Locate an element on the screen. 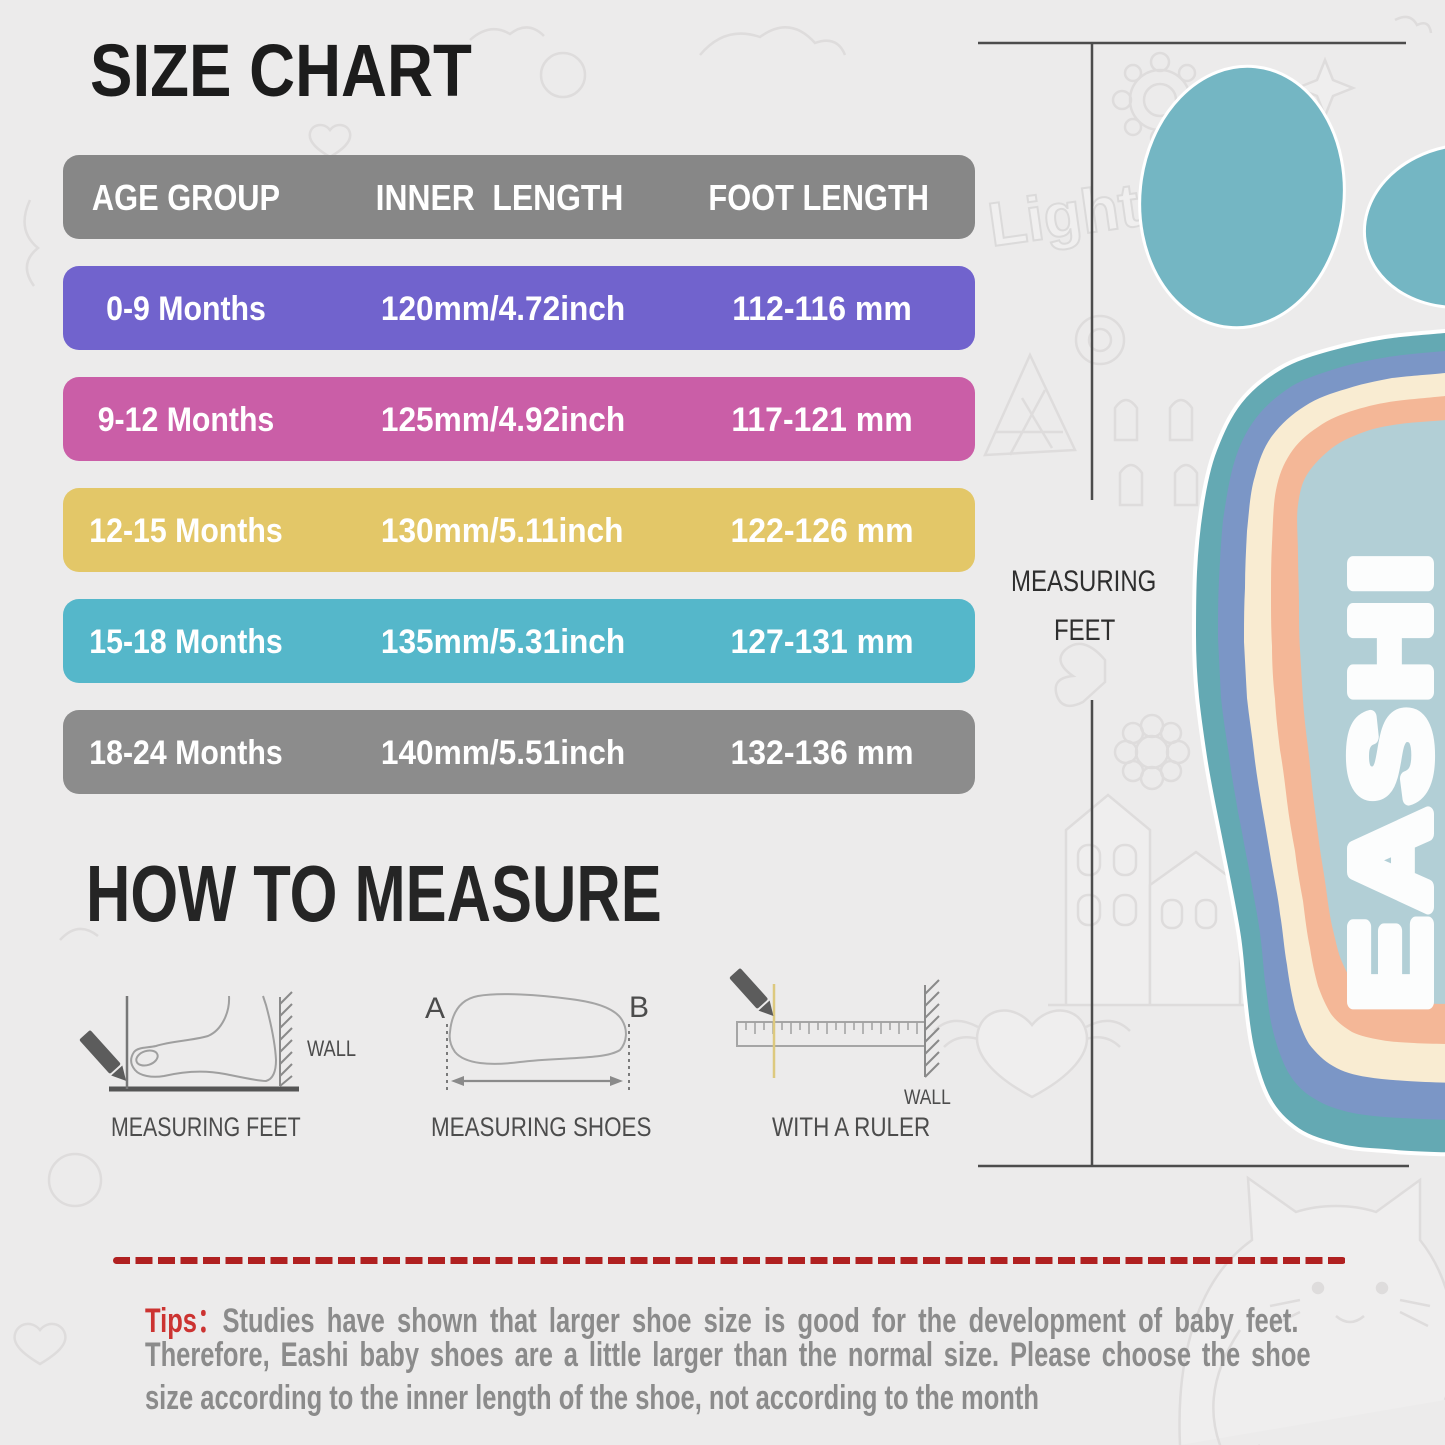 The image size is (1445, 1445). svg-text: B is located at coordinates (639, 1007).